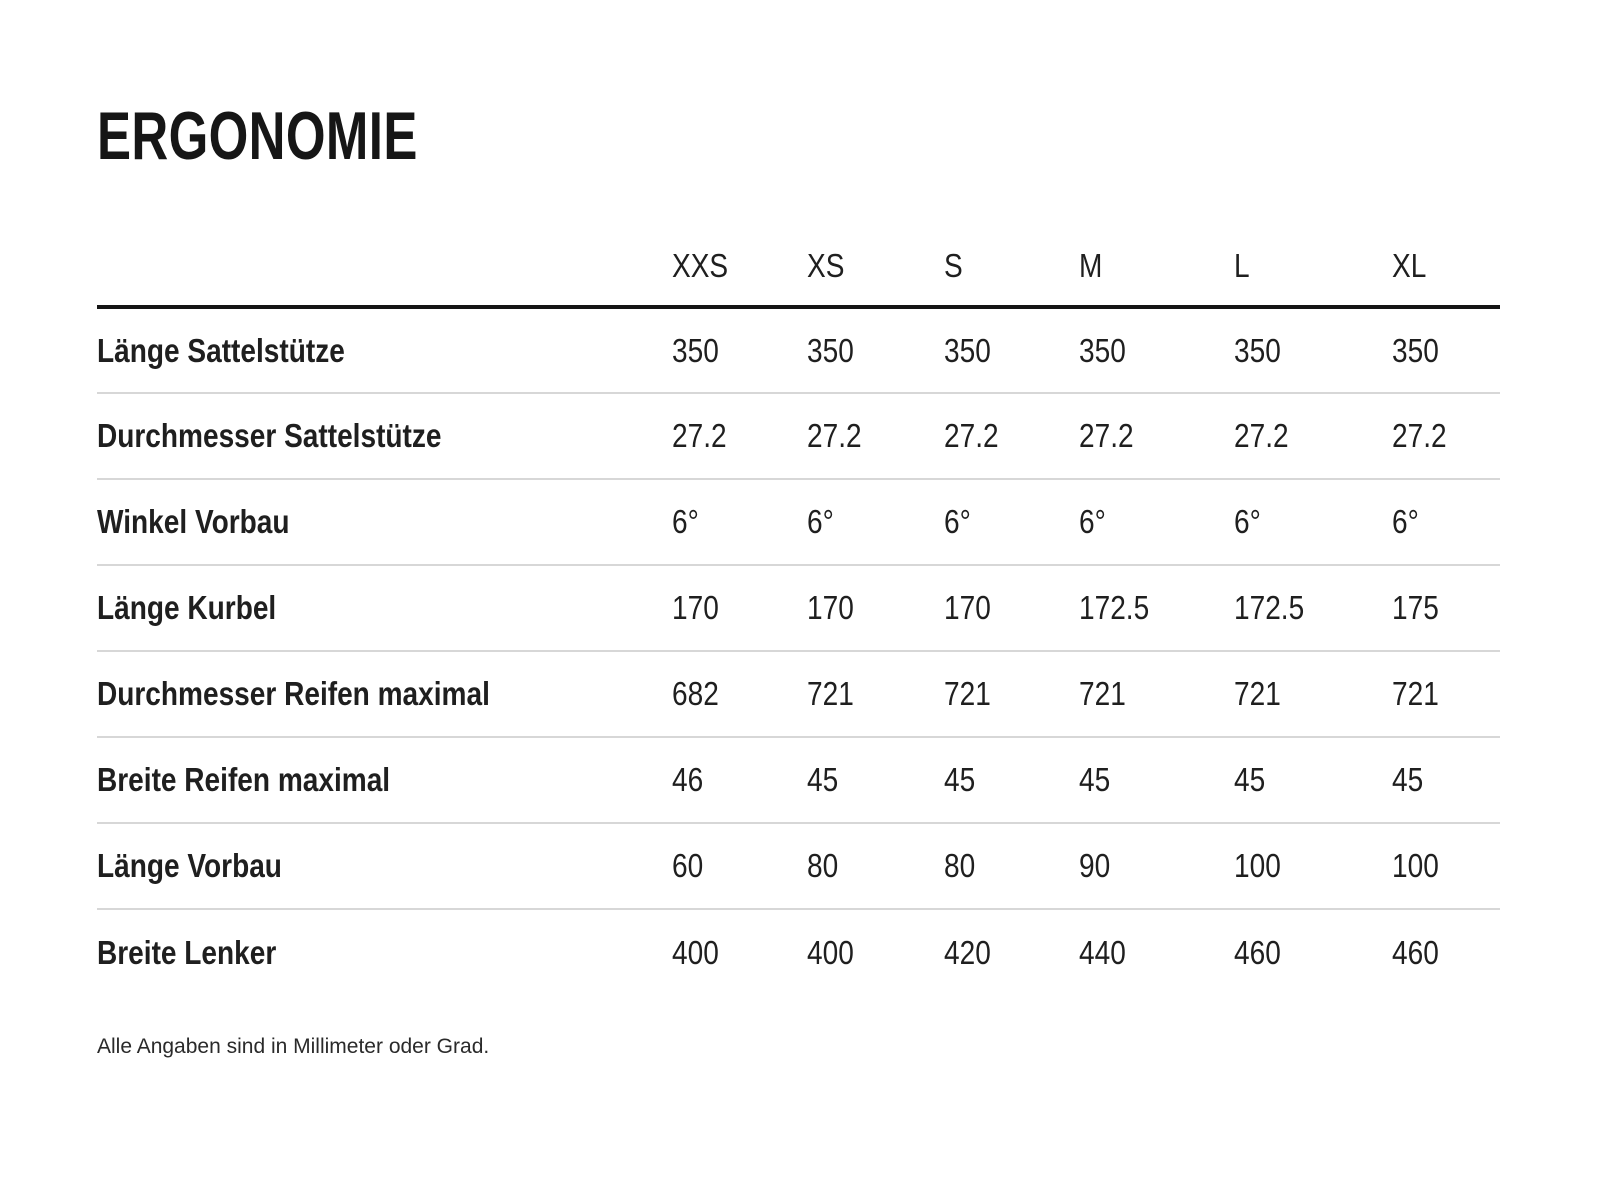  I want to click on table-row: Länge Vorbau 60 80 80 90 100 100, so click(798, 866).